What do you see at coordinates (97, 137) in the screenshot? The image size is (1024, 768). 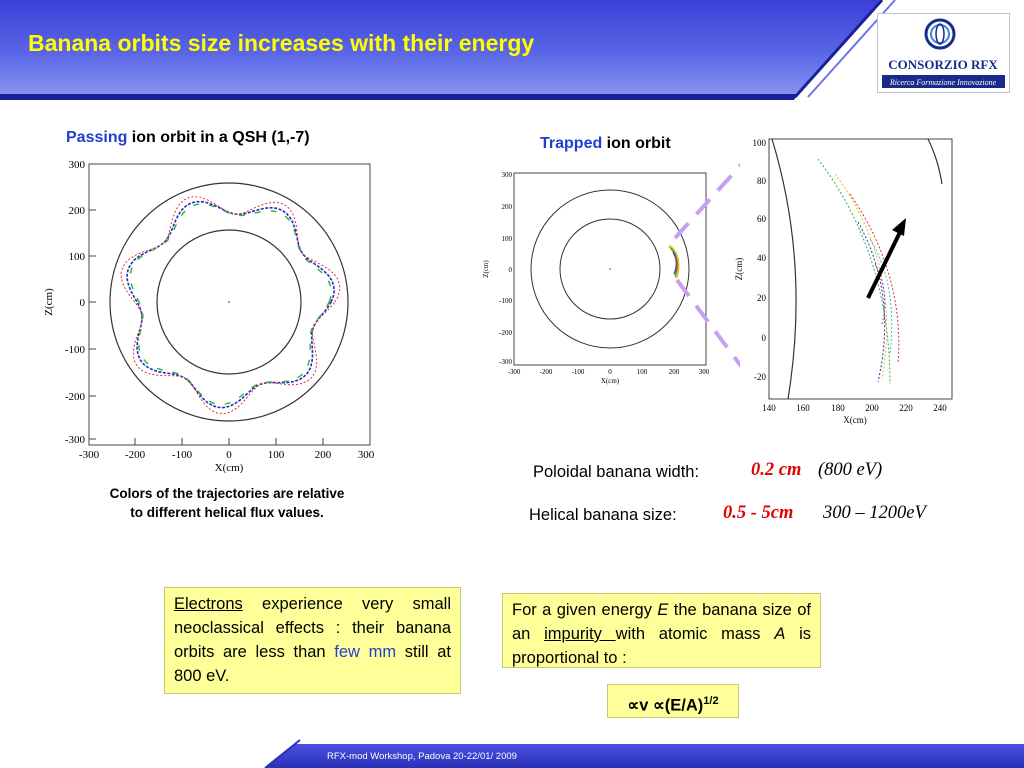 I see `passing-label: Passing` at bounding box center [97, 137].